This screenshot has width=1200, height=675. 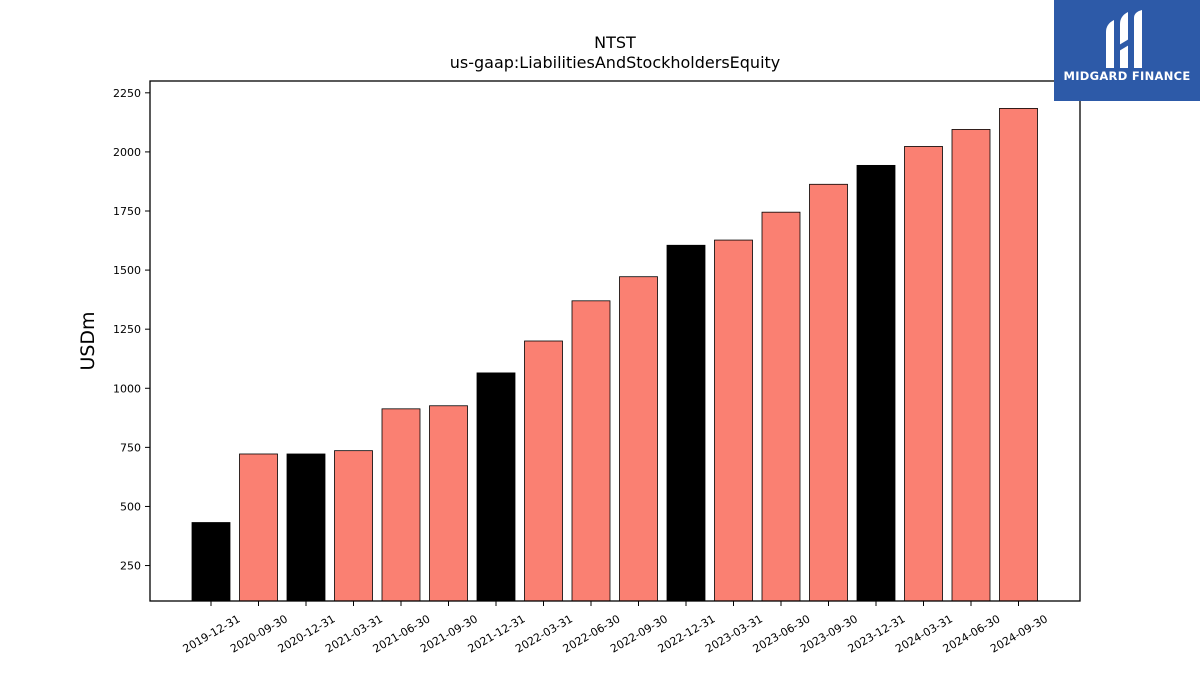 I want to click on y-tick-label: 750, so click(x=130, y=447).